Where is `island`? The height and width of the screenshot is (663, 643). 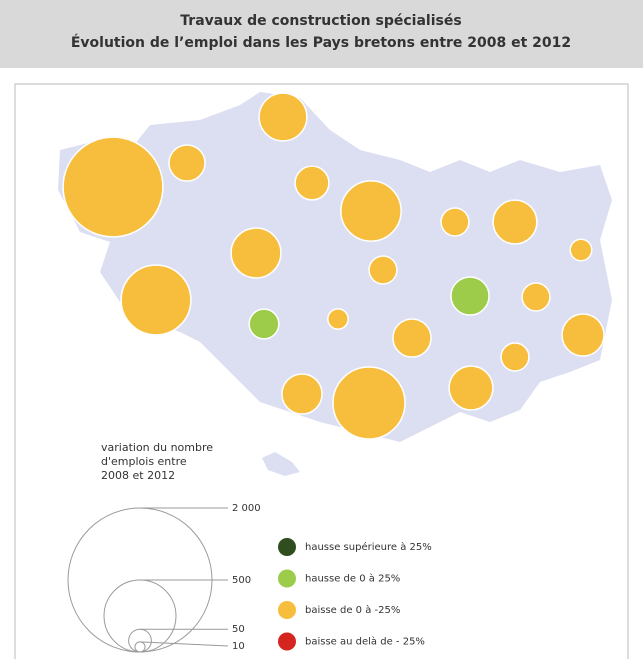 island is located at coordinates (281, 464).